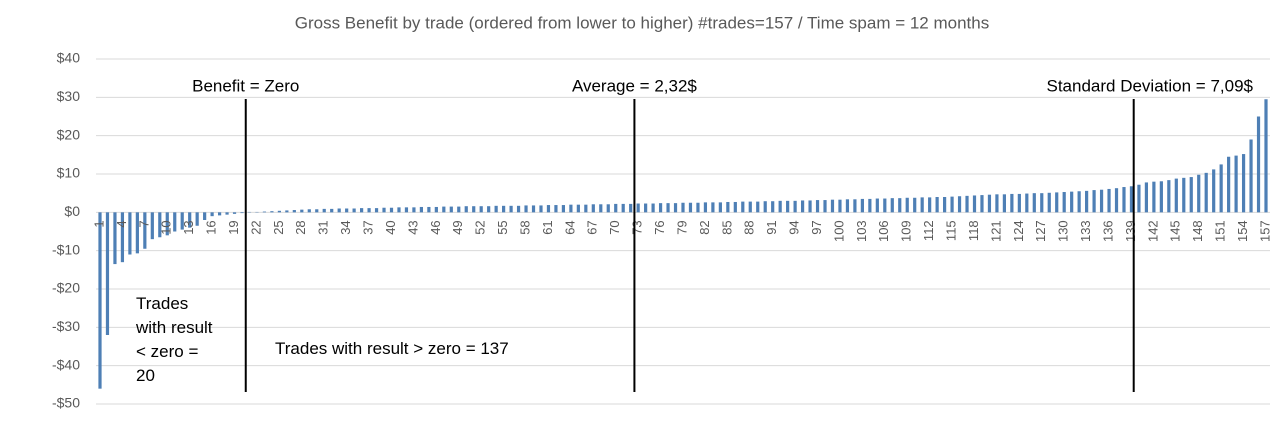  What do you see at coordinates (1197, 231) in the screenshot?
I see `x-tick-label: 148` at bounding box center [1197, 231].